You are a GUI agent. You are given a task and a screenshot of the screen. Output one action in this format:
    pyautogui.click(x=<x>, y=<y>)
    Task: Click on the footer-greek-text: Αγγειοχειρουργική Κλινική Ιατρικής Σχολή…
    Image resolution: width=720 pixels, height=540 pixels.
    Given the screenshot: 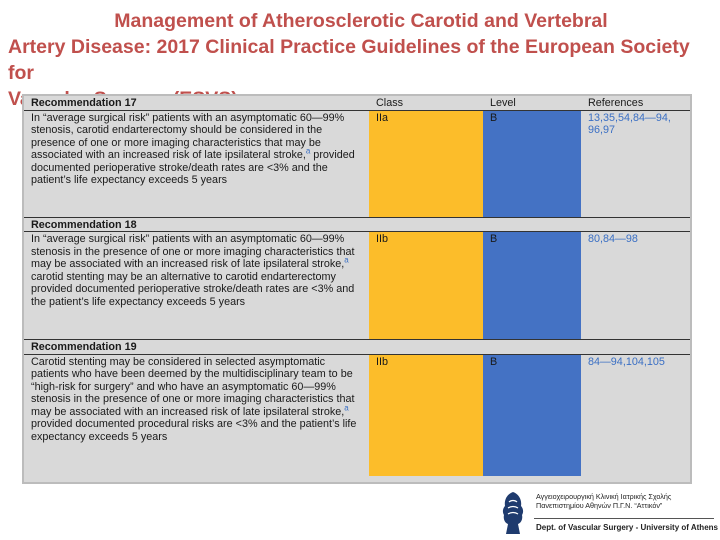 What is the action you would take?
    pyautogui.click(x=603, y=501)
    